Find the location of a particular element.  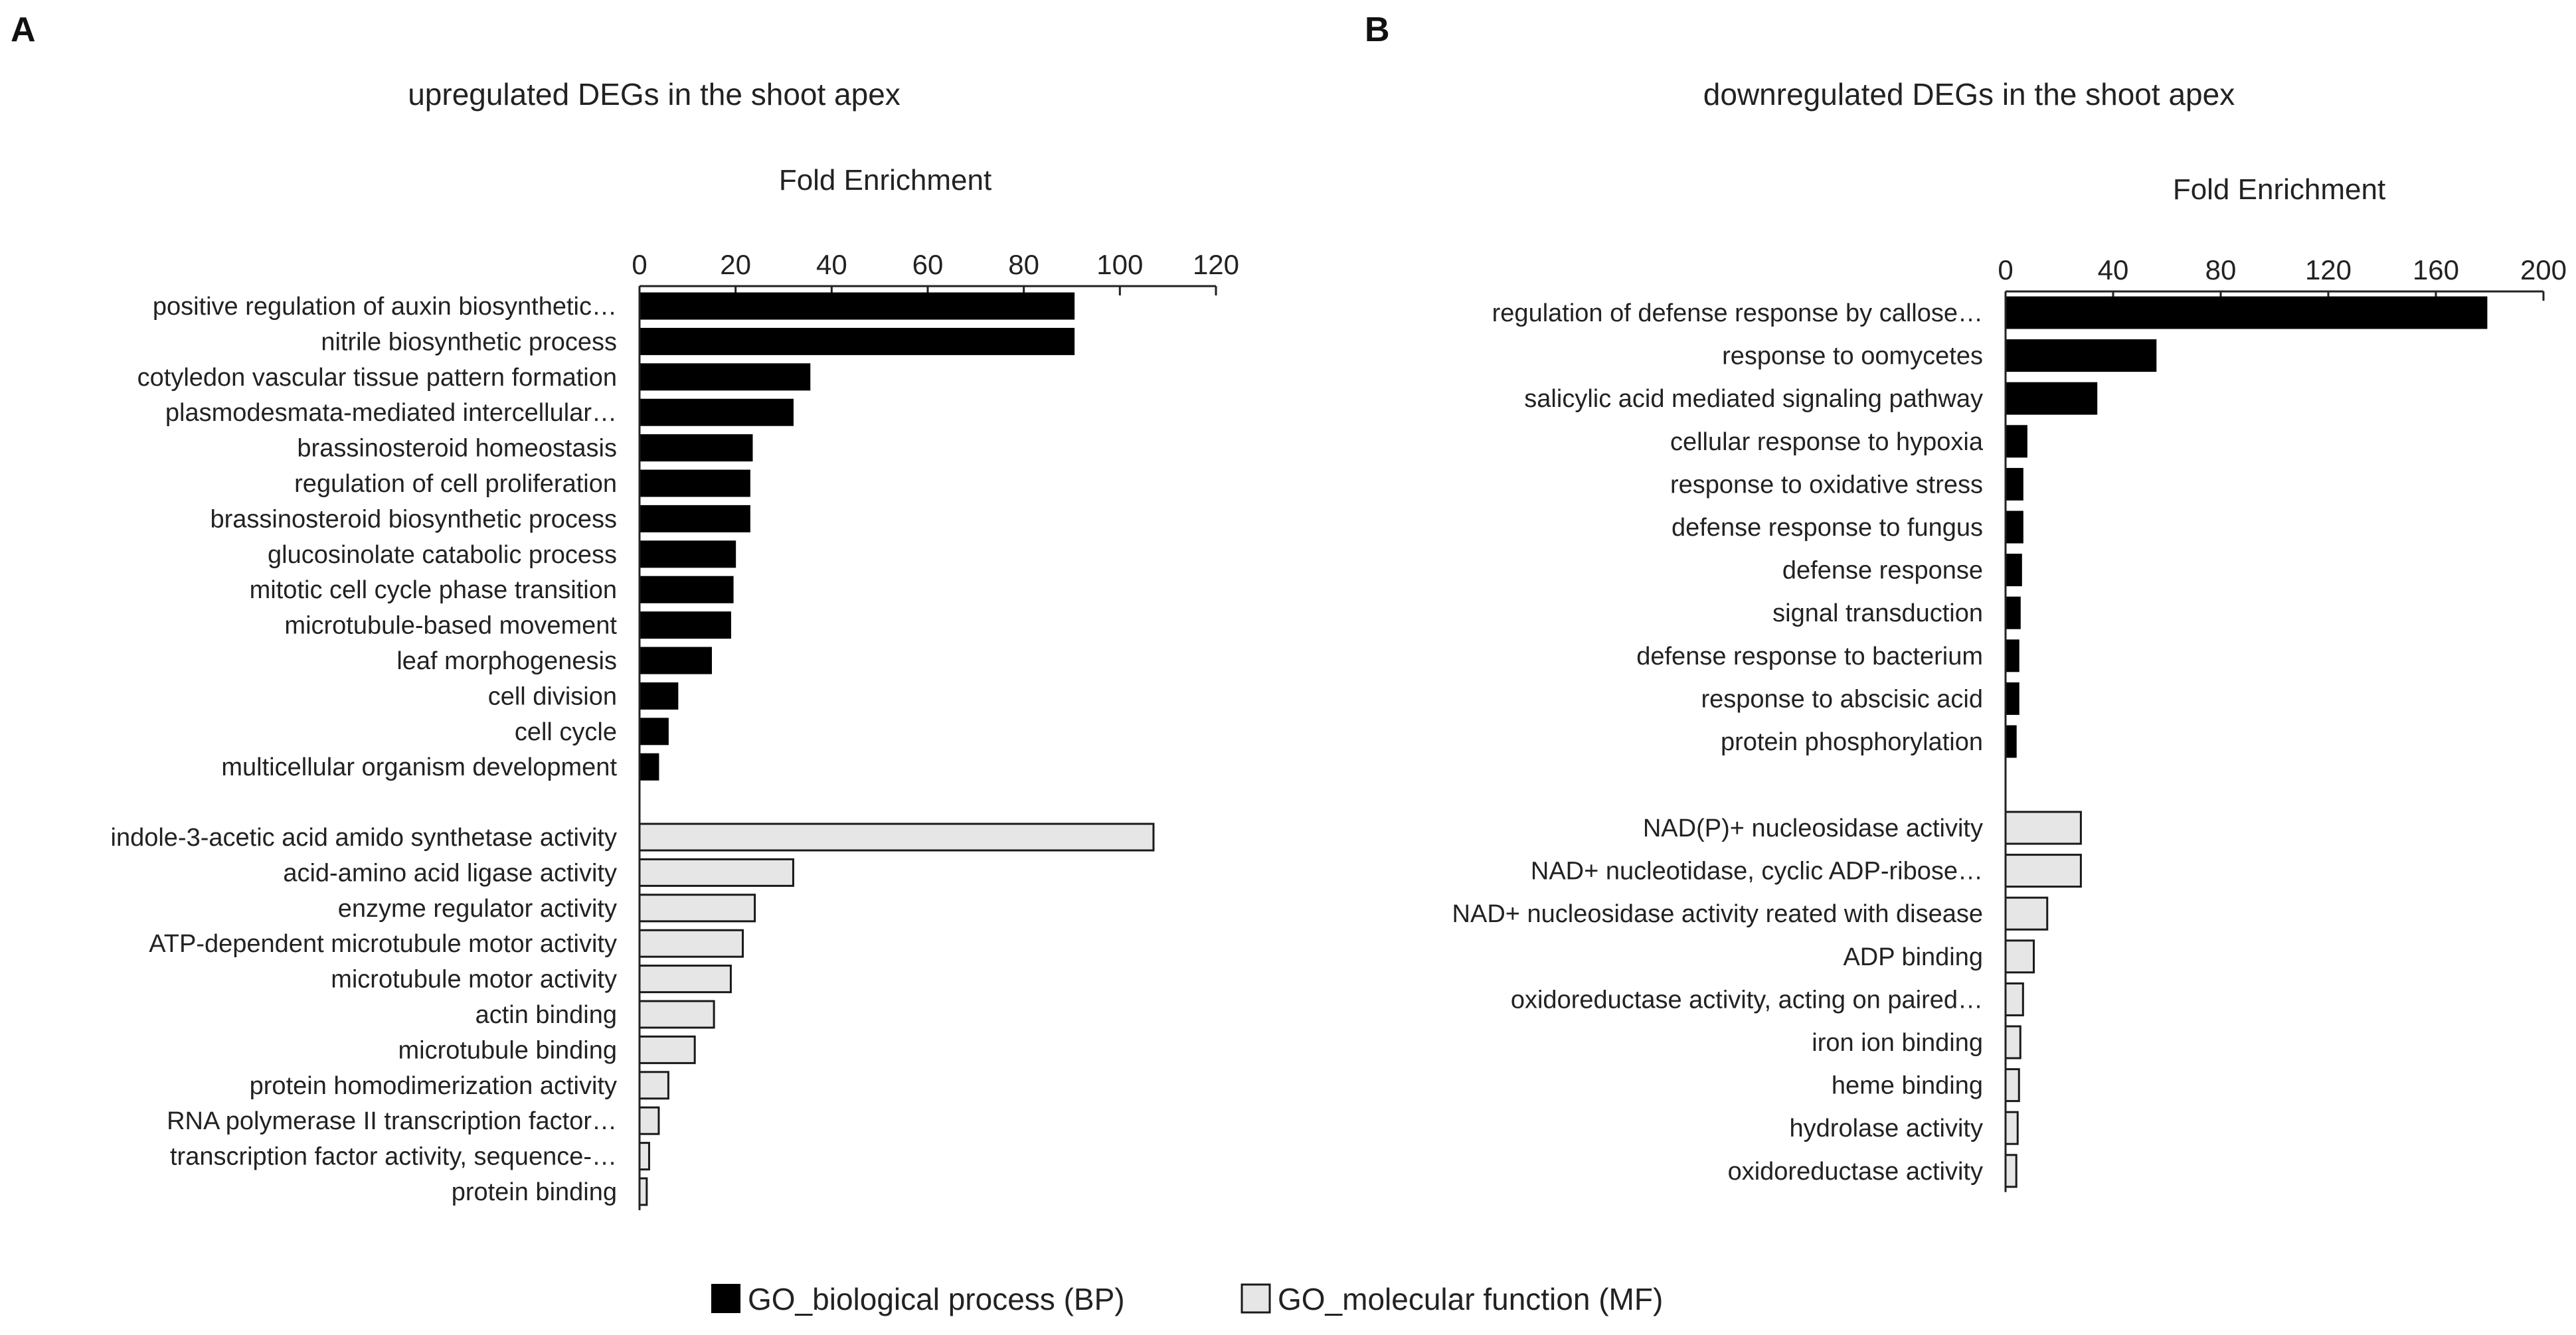

x-tick-label-b: 160 is located at coordinates (2436, 269).